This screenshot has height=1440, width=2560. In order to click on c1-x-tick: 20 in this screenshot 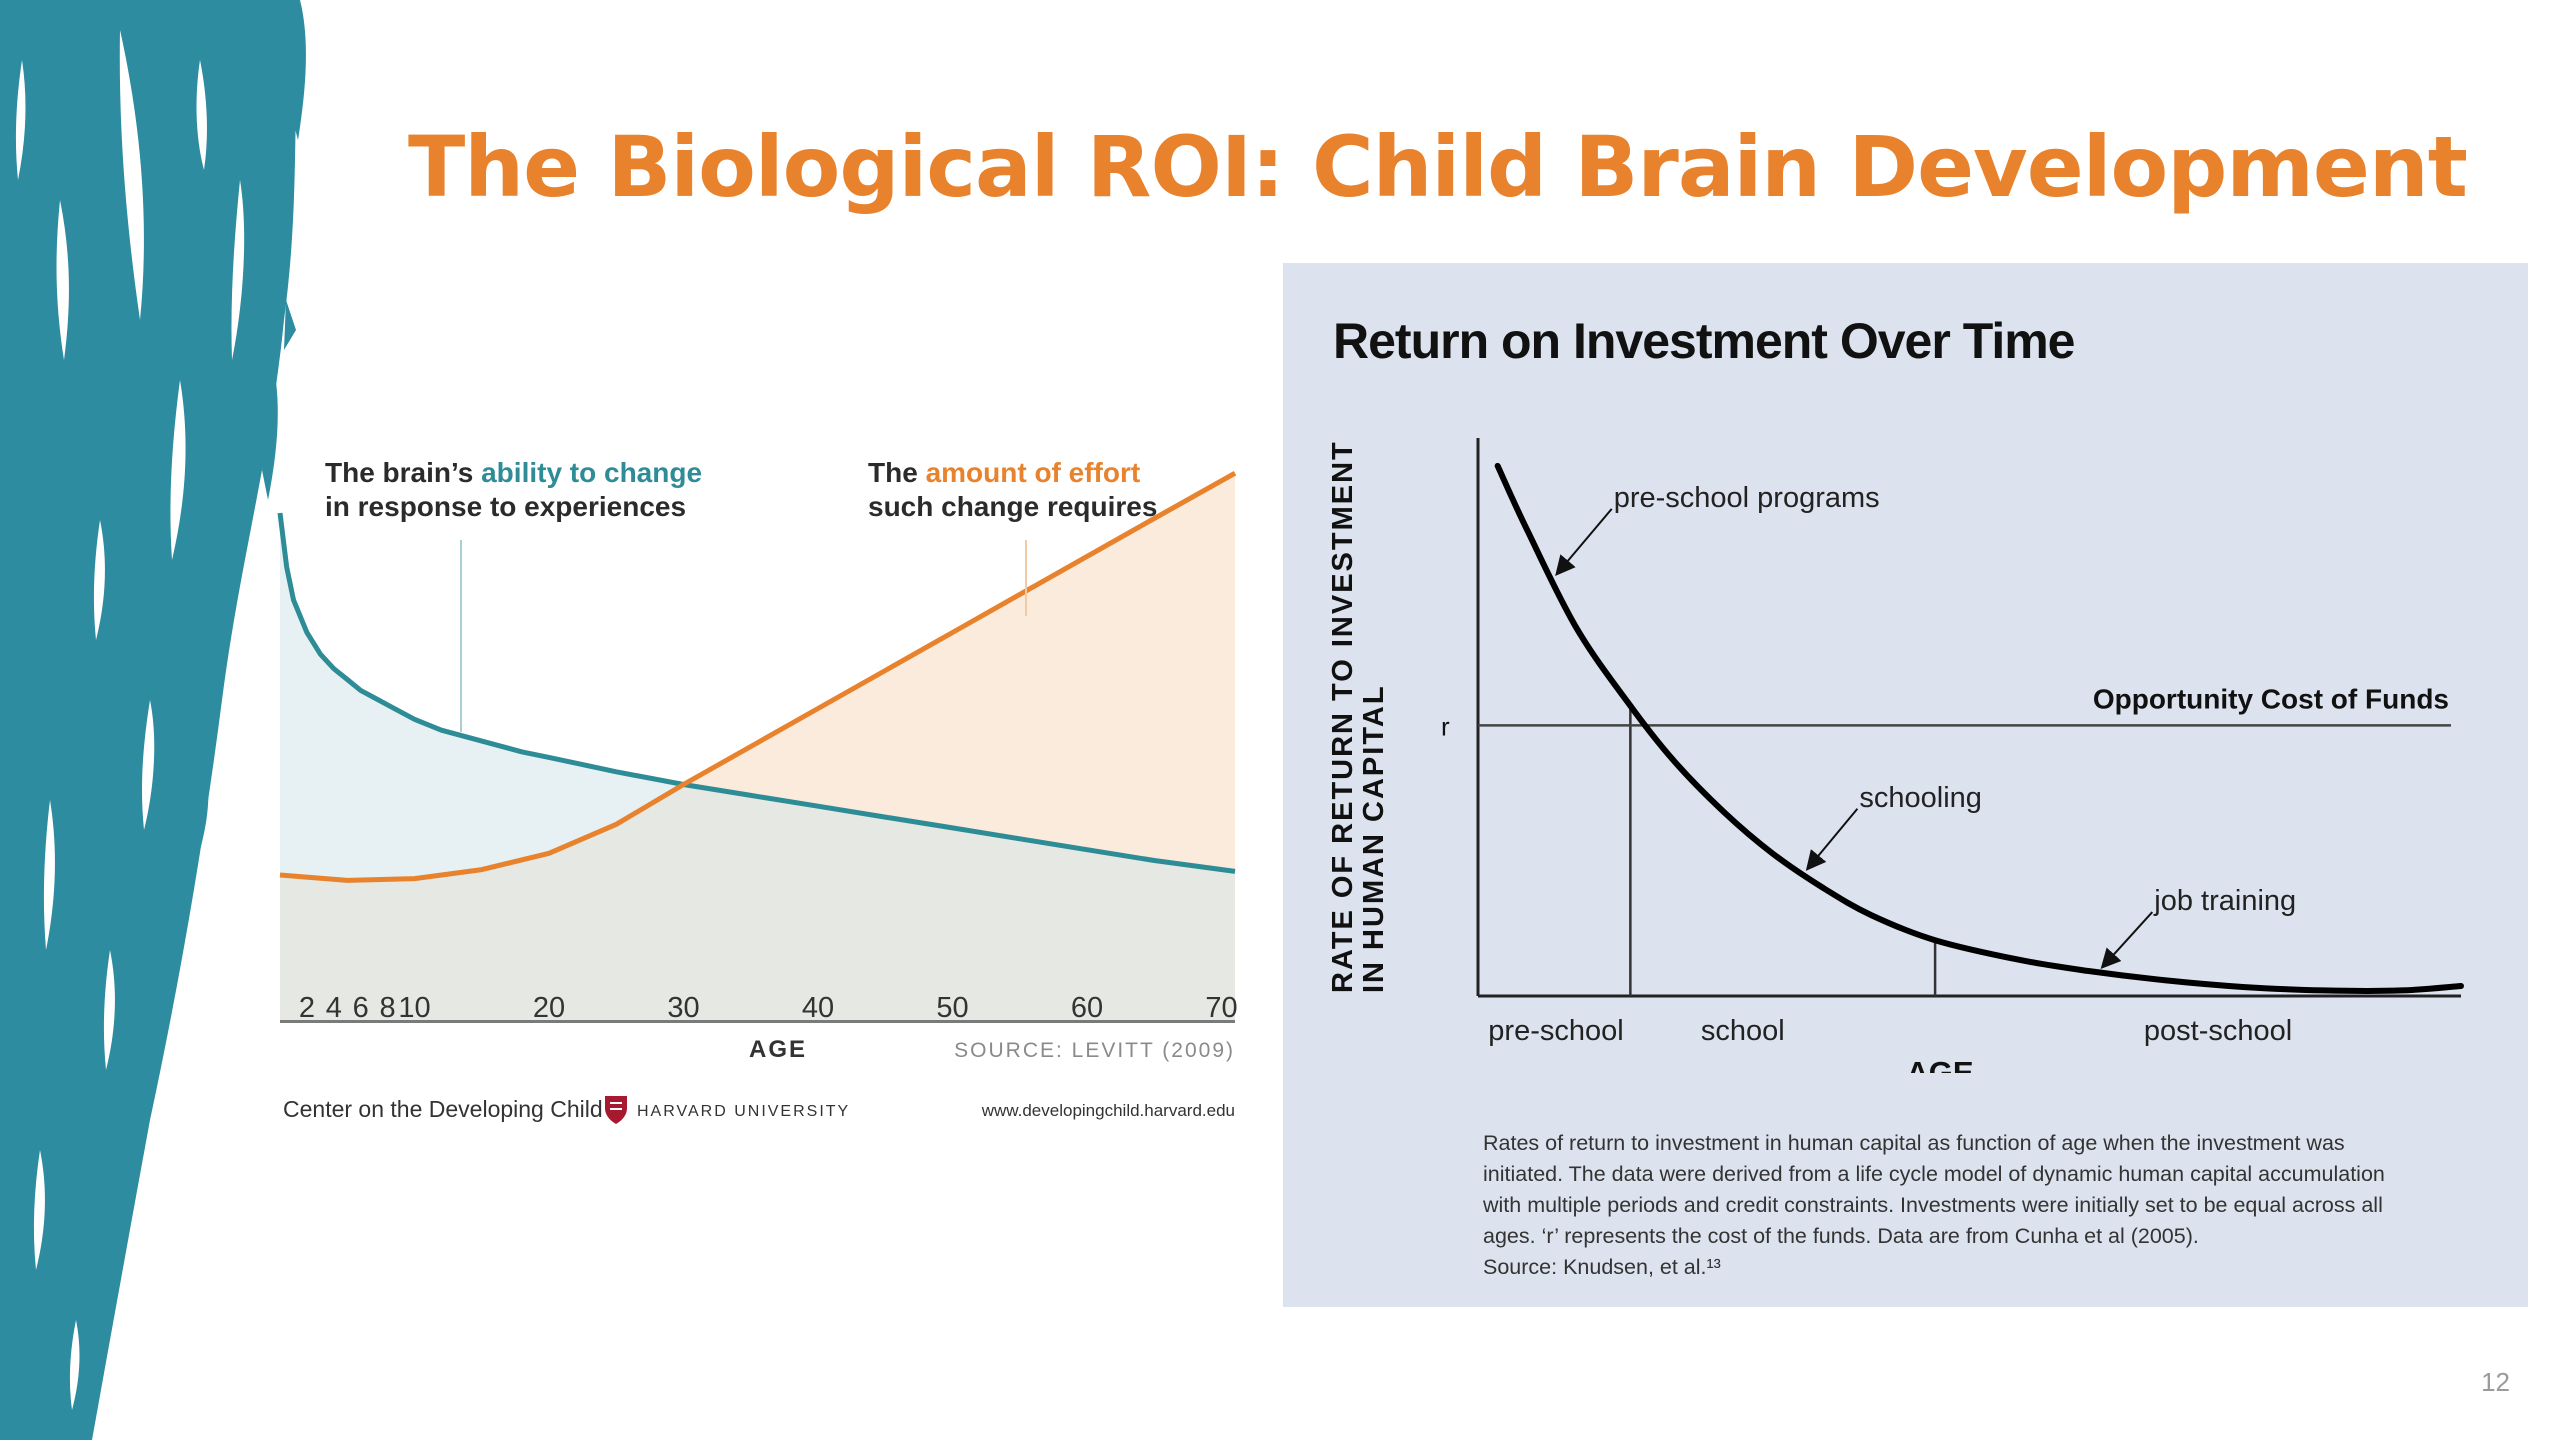, I will do `click(549, 1008)`.